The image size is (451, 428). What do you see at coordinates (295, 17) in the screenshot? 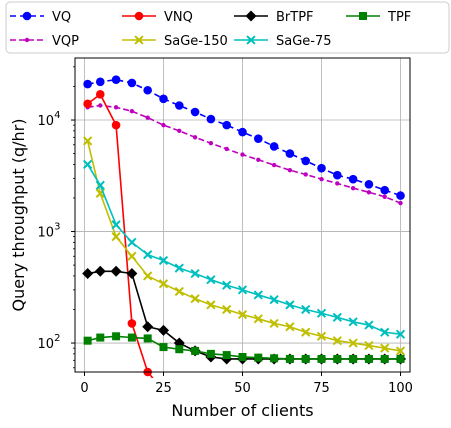
I see `legend-label-brtpf: BrTPF` at bounding box center [295, 17].